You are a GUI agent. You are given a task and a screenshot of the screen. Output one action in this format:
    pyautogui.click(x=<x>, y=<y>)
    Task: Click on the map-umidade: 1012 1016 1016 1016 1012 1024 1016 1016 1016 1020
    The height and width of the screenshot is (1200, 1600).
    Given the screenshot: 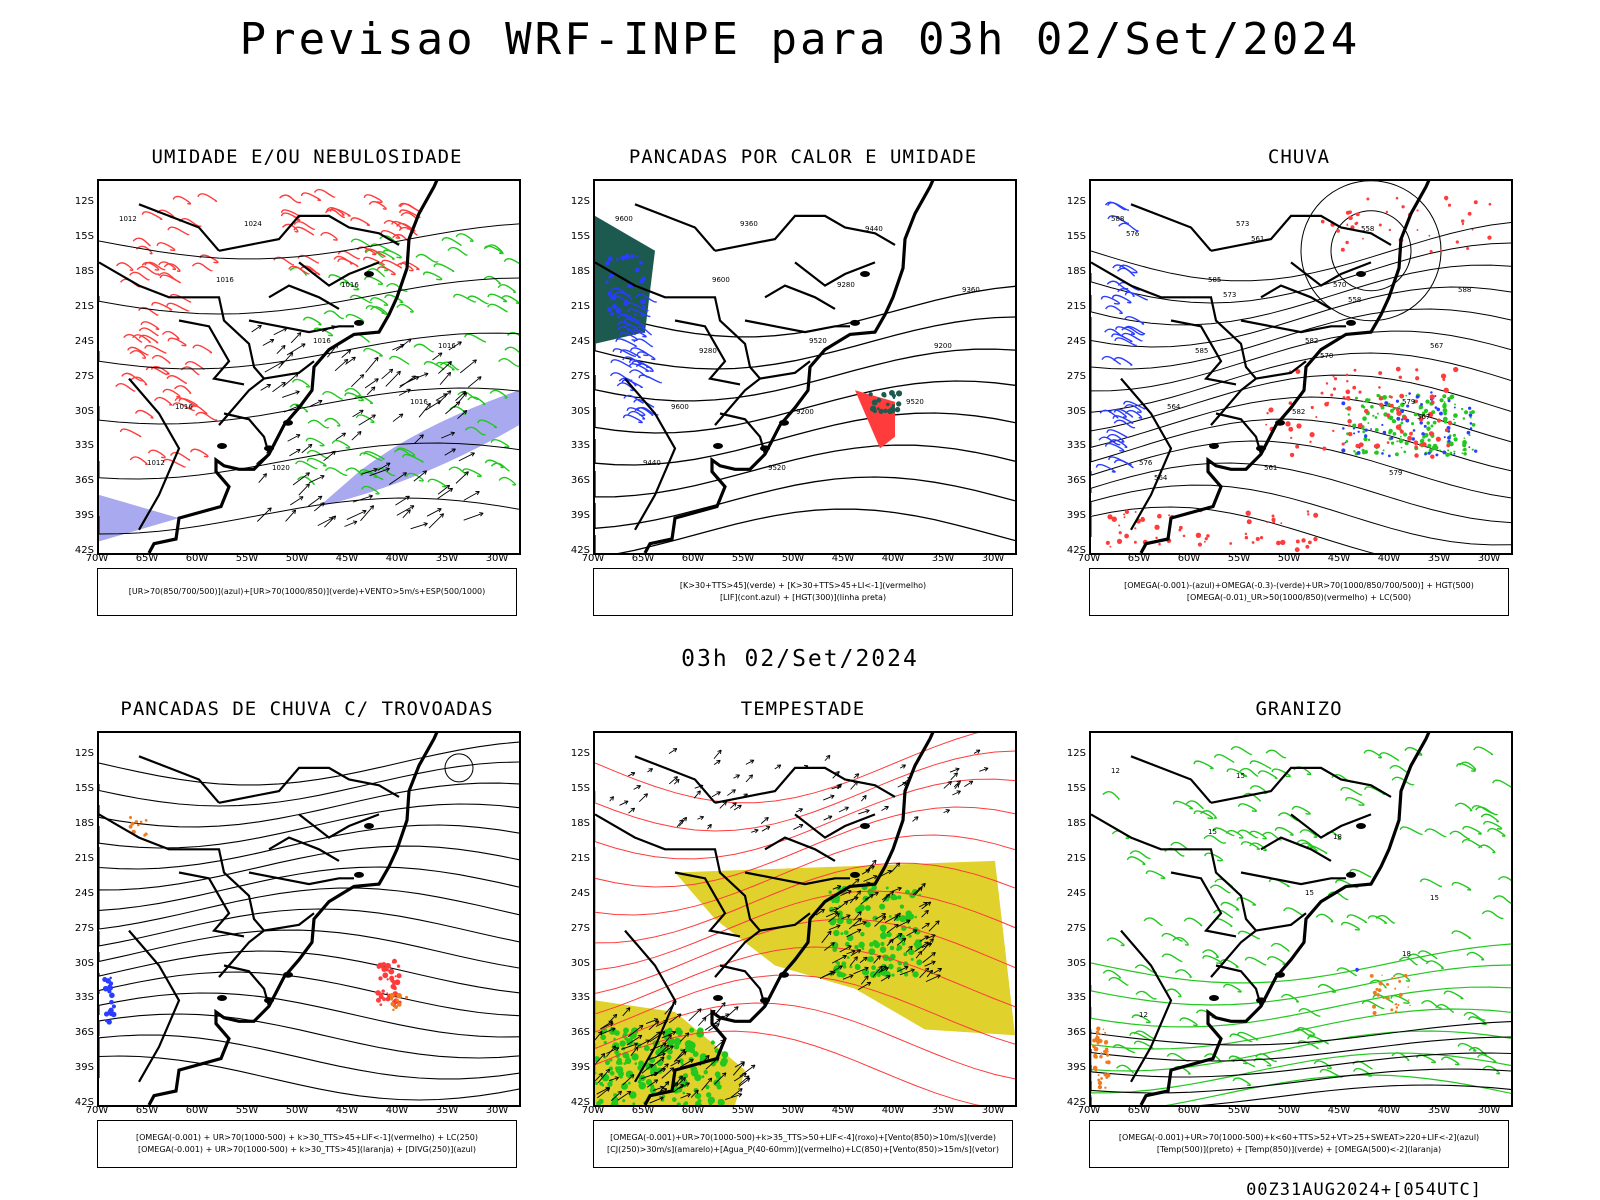 What is the action you would take?
    pyautogui.click(x=309, y=367)
    